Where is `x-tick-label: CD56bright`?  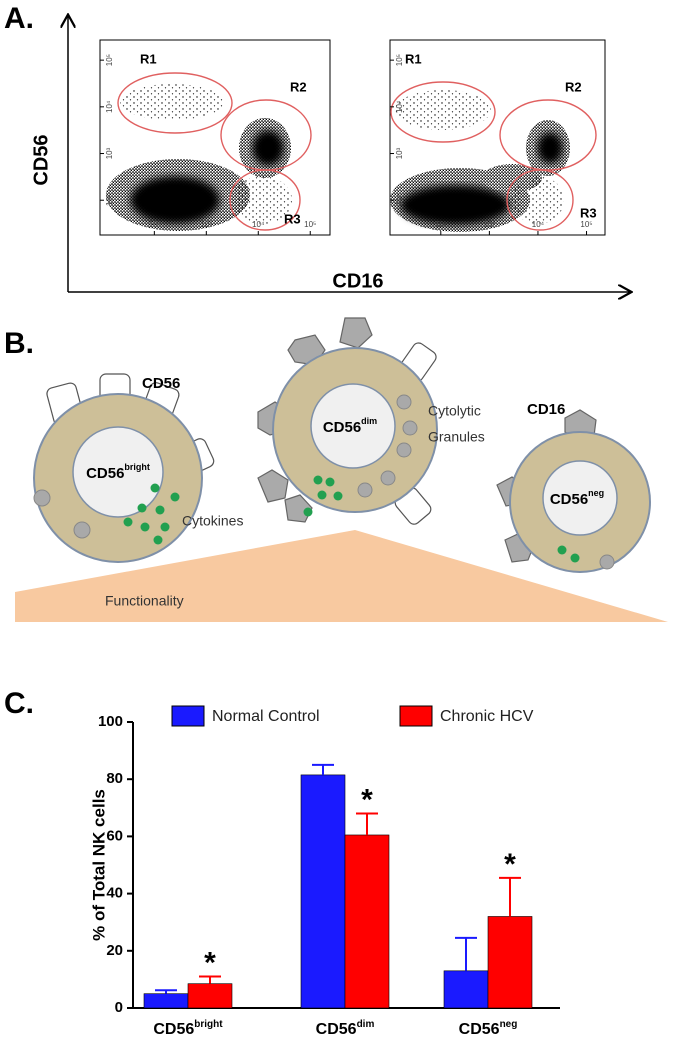
x-tick-label: CD56bright is located at coordinates (188, 1029).